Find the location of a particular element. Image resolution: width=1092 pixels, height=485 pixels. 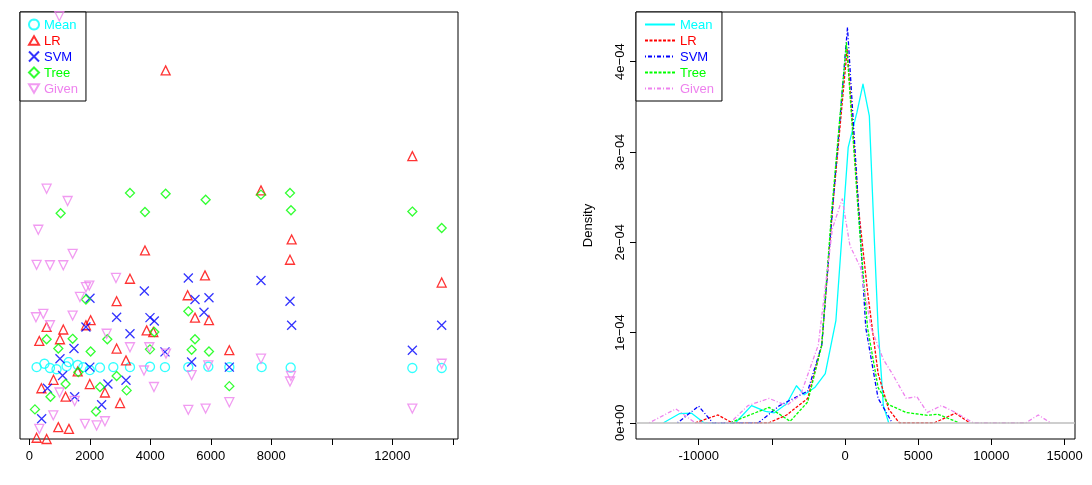

y-tick-label: 1e−04 is located at coordinates (619, 332).